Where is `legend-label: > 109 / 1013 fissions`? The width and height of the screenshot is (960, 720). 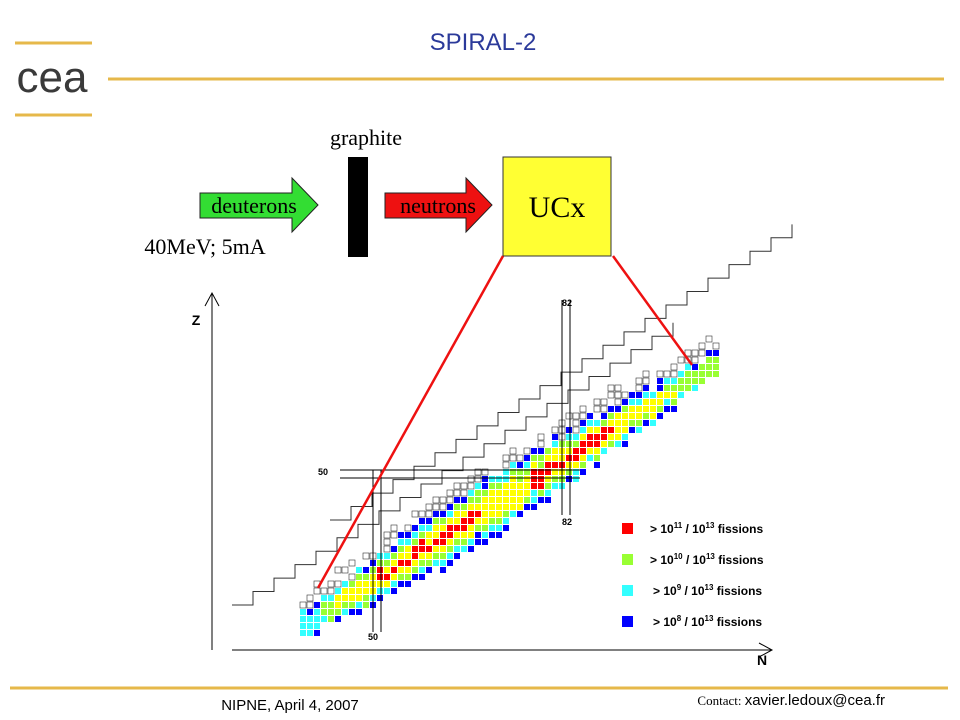
legend-label: > 109 / 1013 fissions is located at coordinates (707, 590).